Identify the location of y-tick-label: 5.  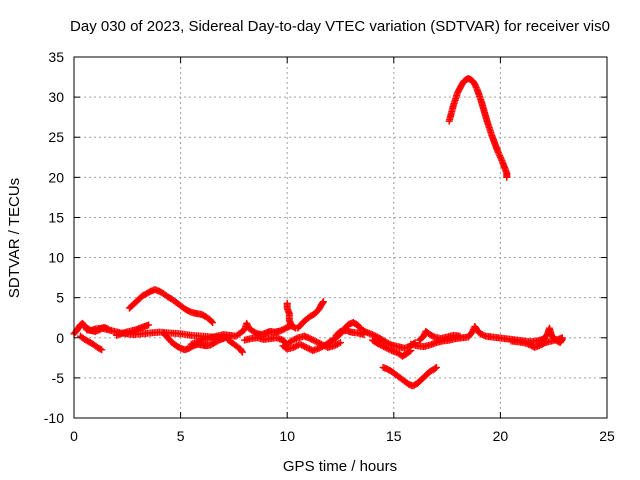
(60, 298).